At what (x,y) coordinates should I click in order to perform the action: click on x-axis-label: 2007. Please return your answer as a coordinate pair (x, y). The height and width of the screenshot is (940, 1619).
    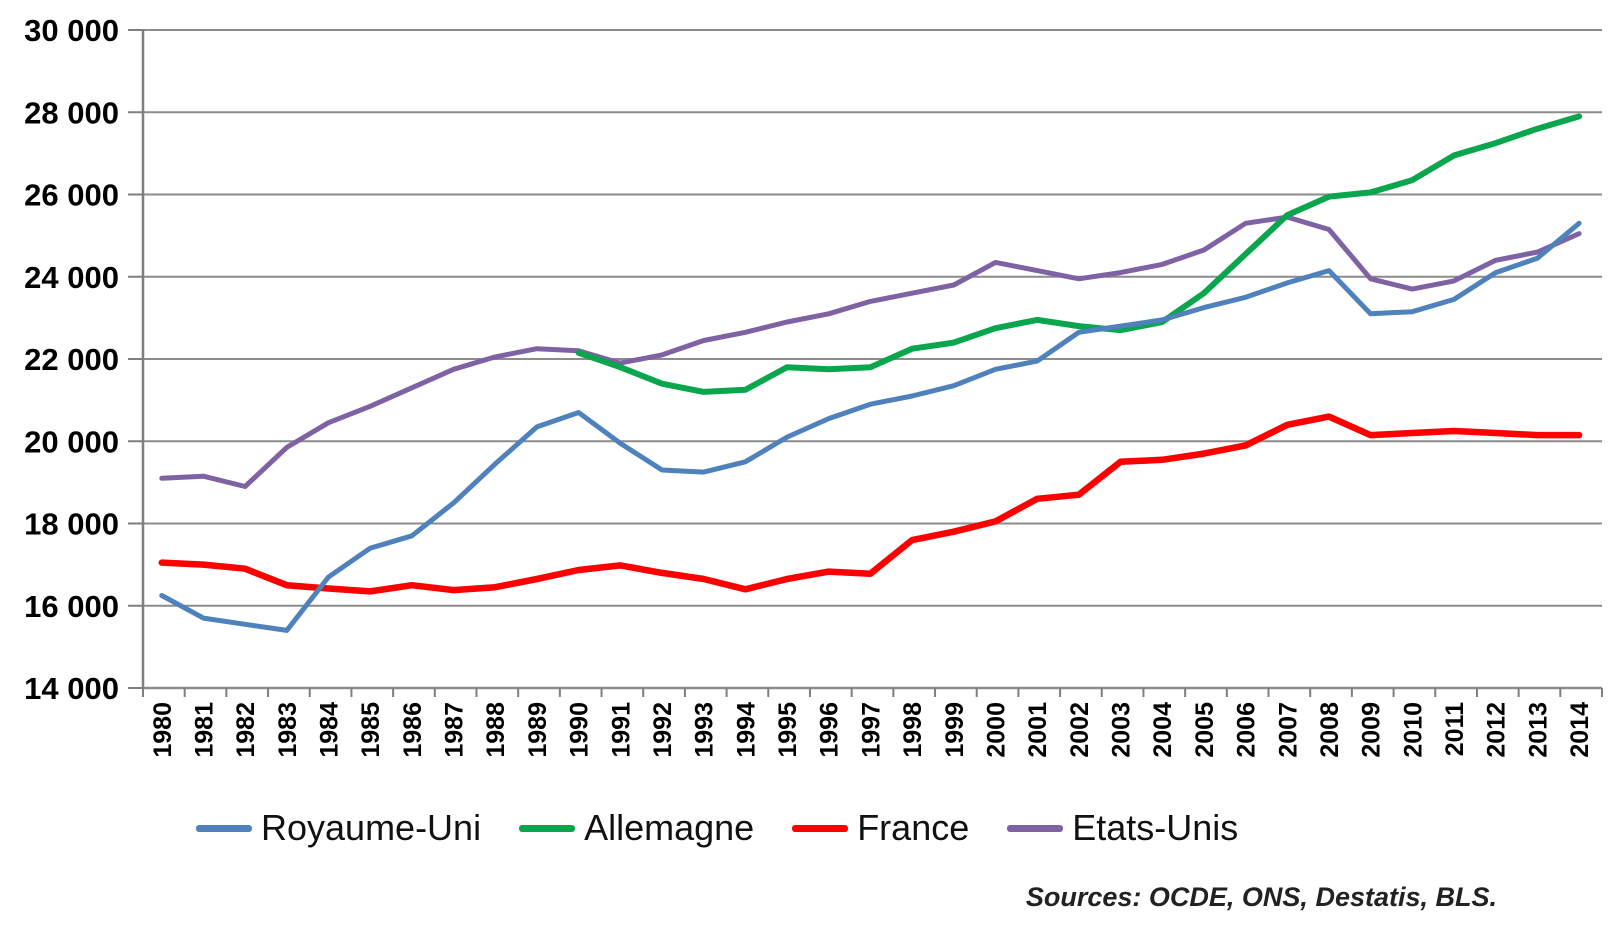
    Looking at the image, I should click on (1288, 730).